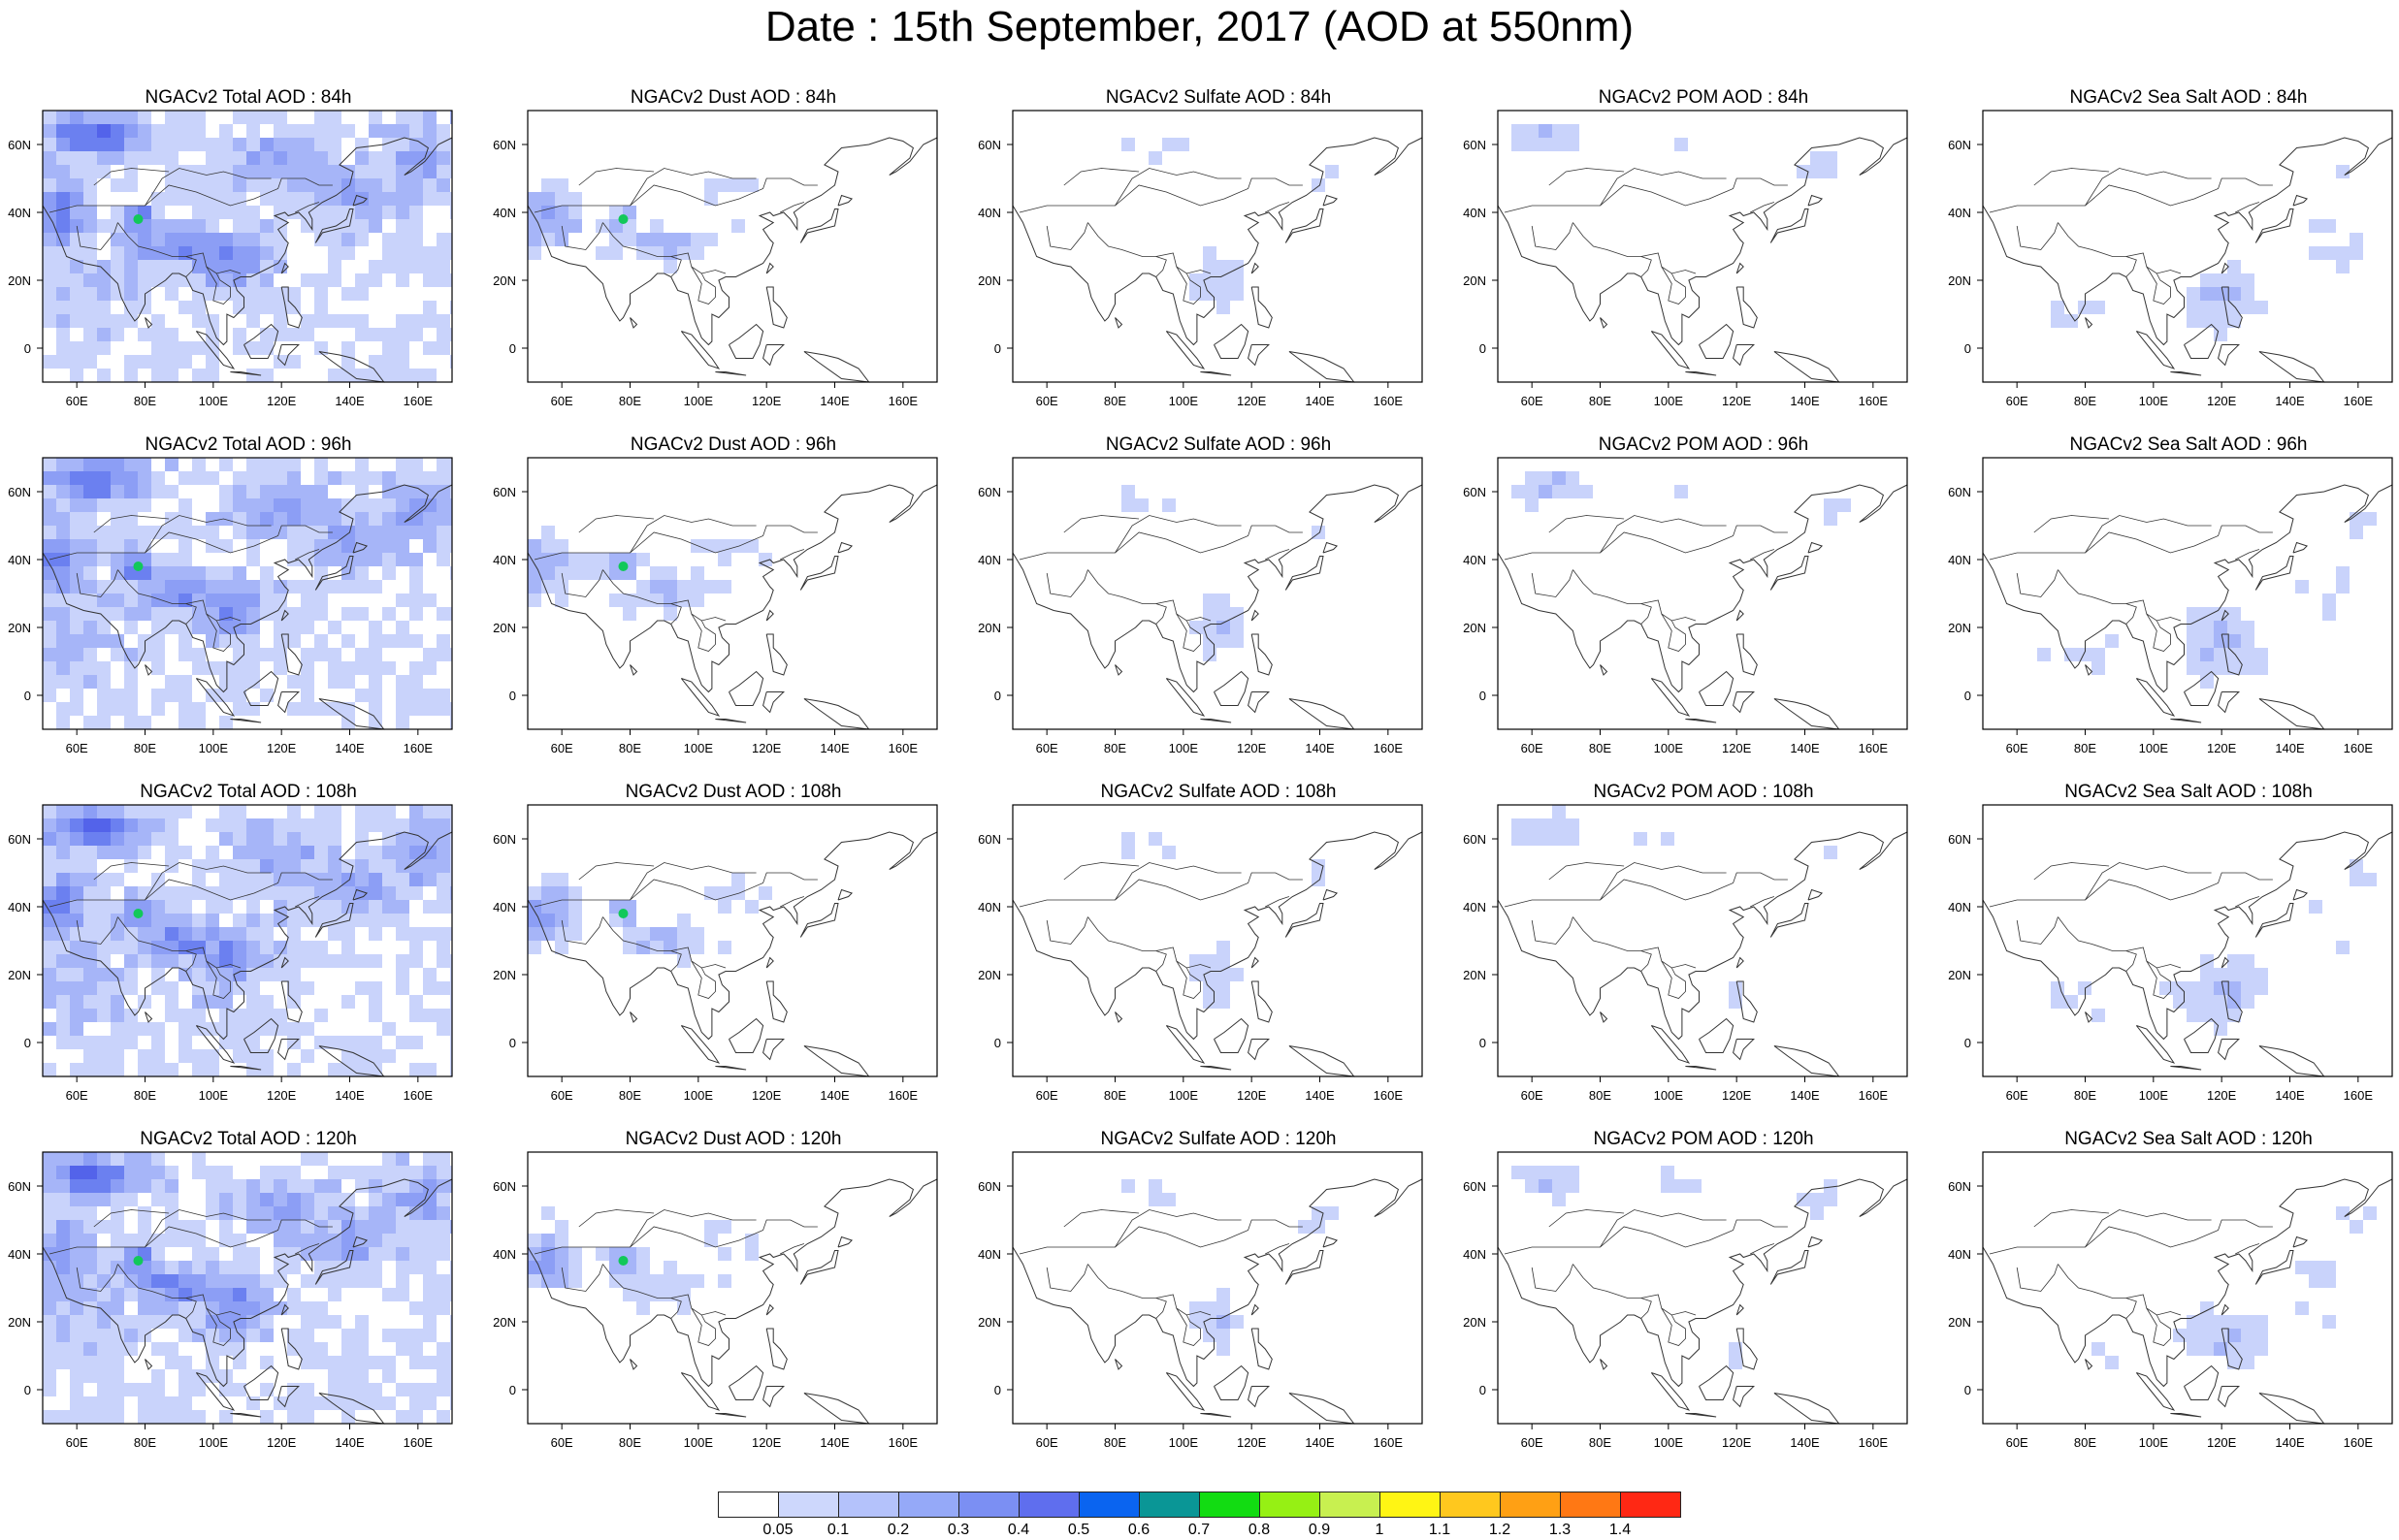  Describe the element at coordinates (990, 975) in the screenshot. I see `y-tick-label: 20N` at that location.